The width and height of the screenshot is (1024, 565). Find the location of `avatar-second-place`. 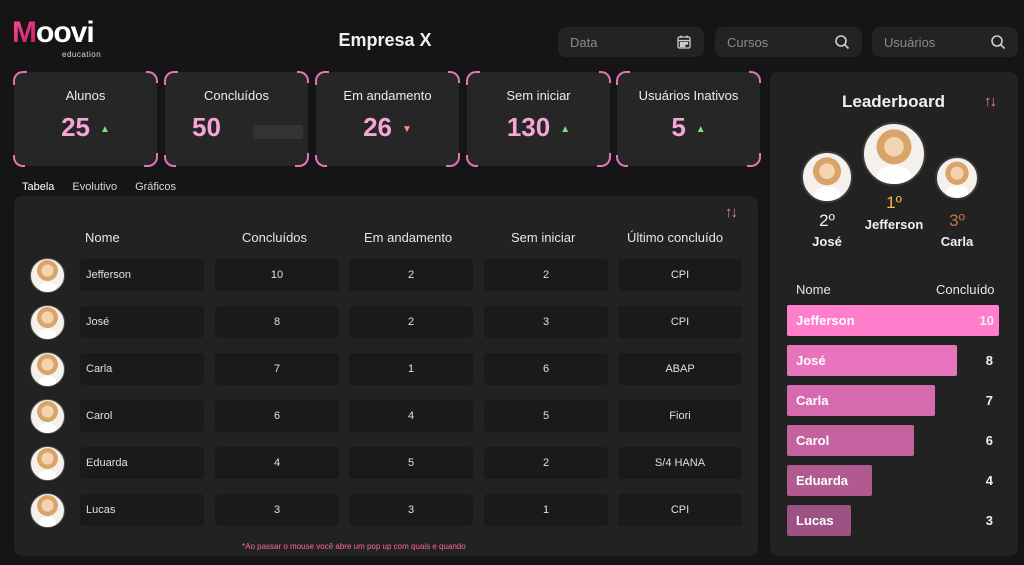

avatar-second-place is located at coordinates (827, 177).